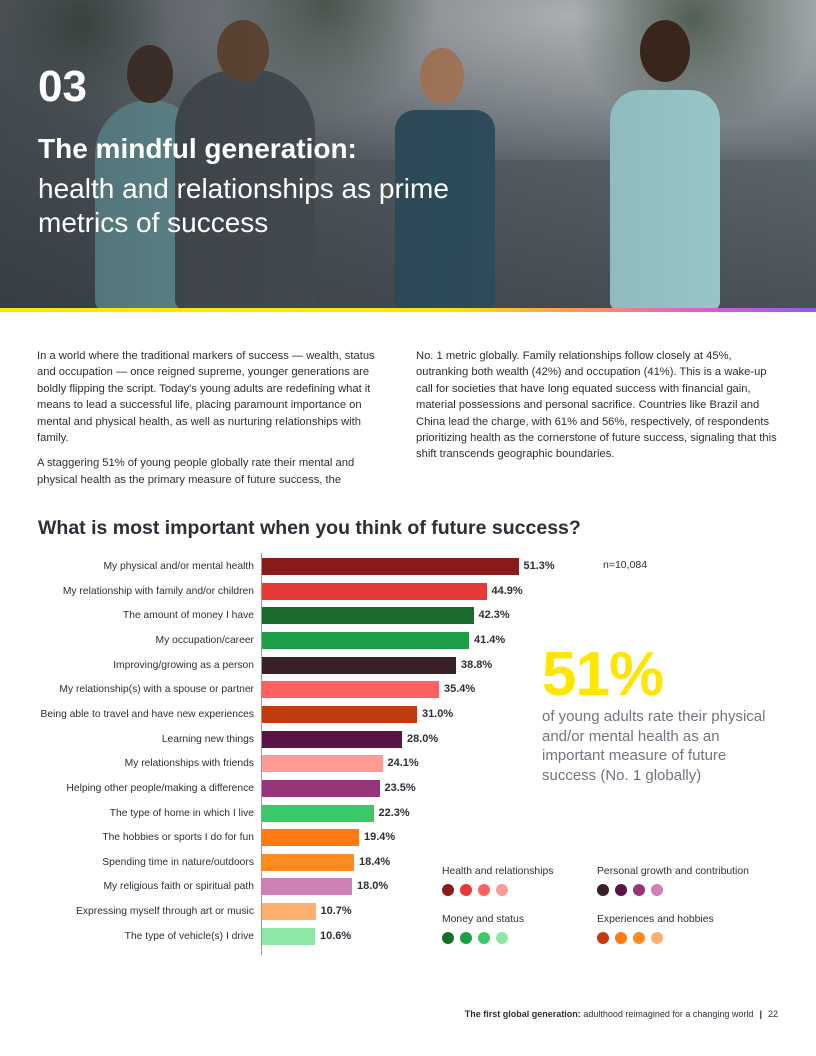 The width and height of the screenshot is (816, 1056). Describe the element at coordinates (625, 565) in the screenshot. I see `sample-size: n=10,084` at that location.